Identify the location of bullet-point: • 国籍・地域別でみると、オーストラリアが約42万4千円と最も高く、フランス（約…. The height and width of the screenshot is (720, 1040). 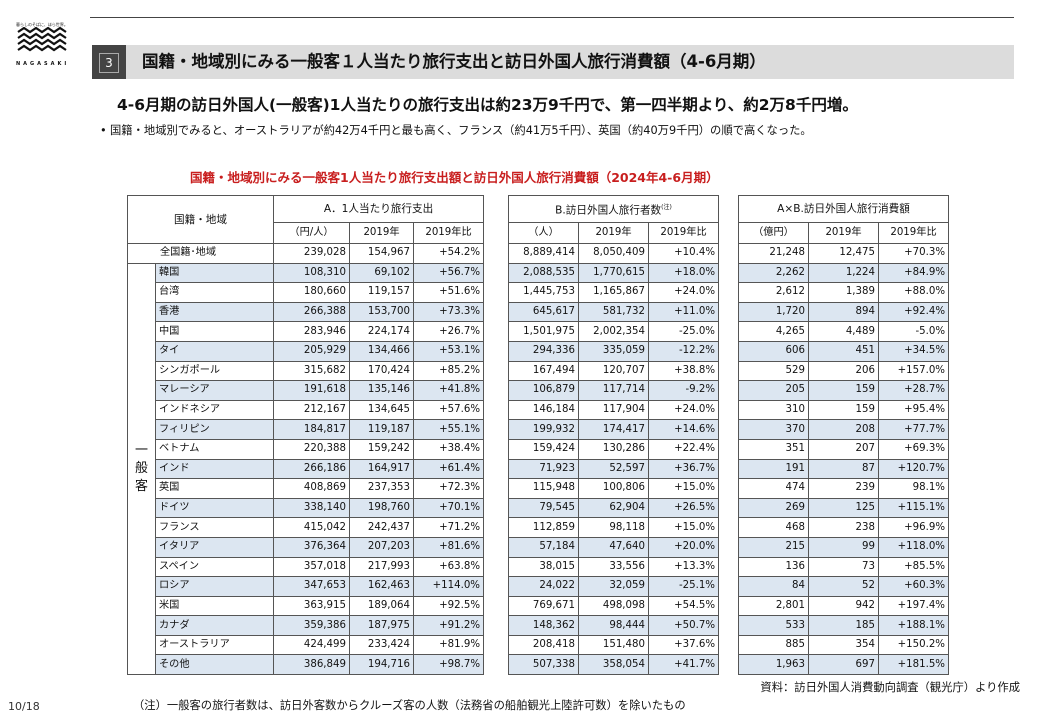
(540, 131).